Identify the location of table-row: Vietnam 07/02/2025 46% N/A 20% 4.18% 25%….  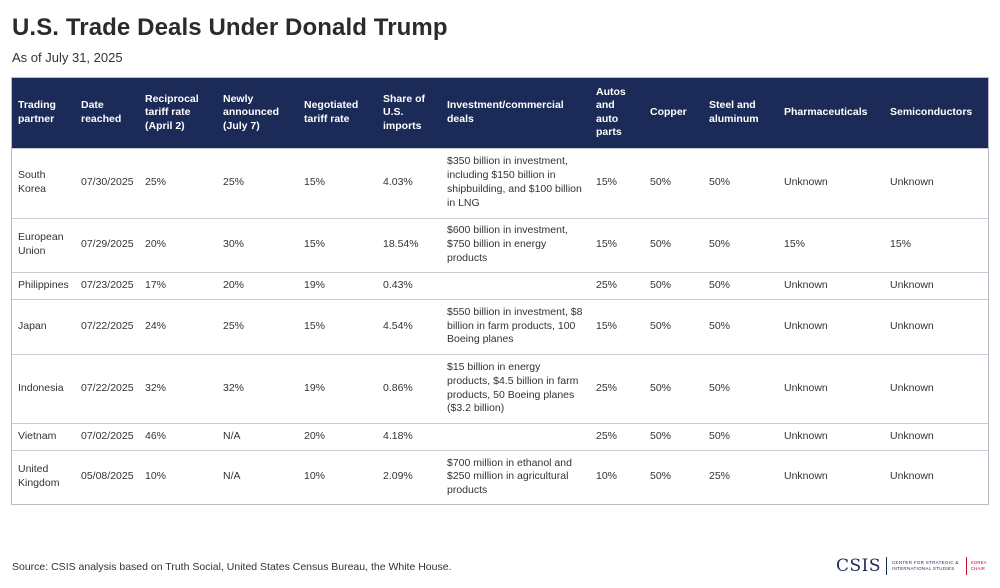
(500, 436).